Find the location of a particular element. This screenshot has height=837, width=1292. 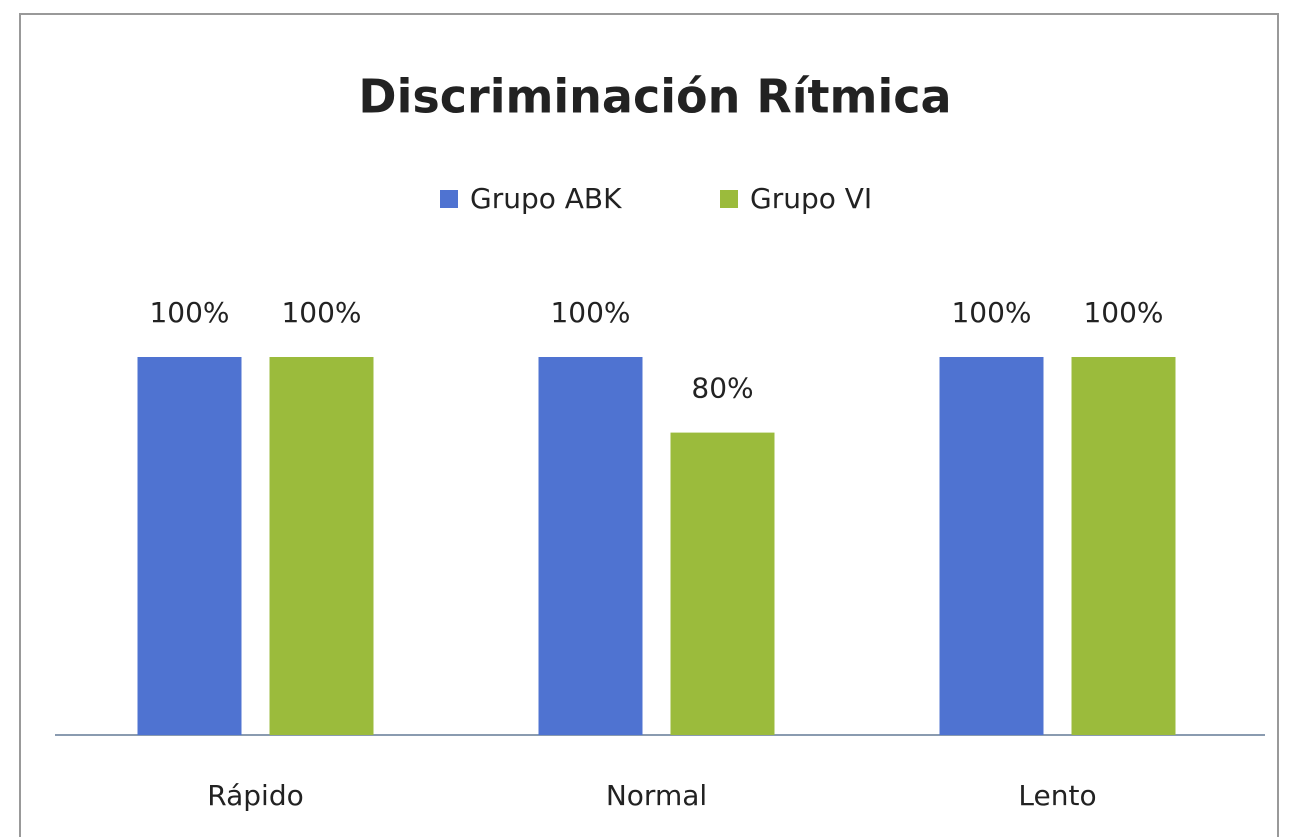

legend-label: Grupo VI is located at coordinates (811, 198).